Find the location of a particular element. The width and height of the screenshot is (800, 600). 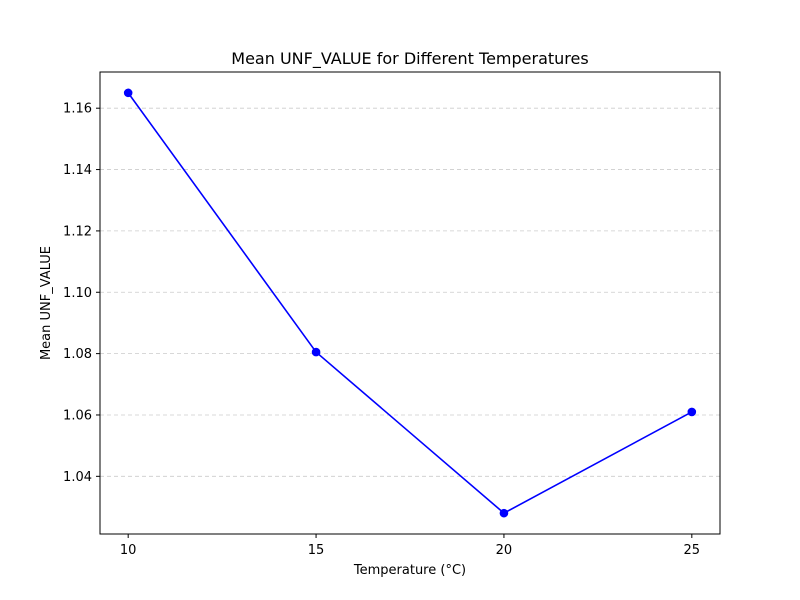

x-tick-label: 25 is located at coordinates (692, 550).